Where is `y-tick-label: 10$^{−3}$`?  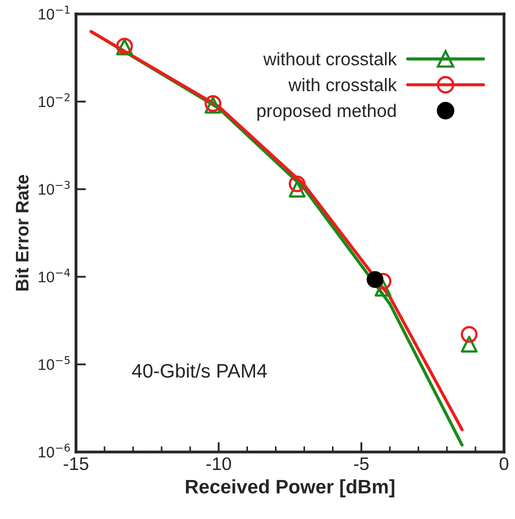
y-tick-label: 10$^{−3}$ is located at coordinates (54, 187).